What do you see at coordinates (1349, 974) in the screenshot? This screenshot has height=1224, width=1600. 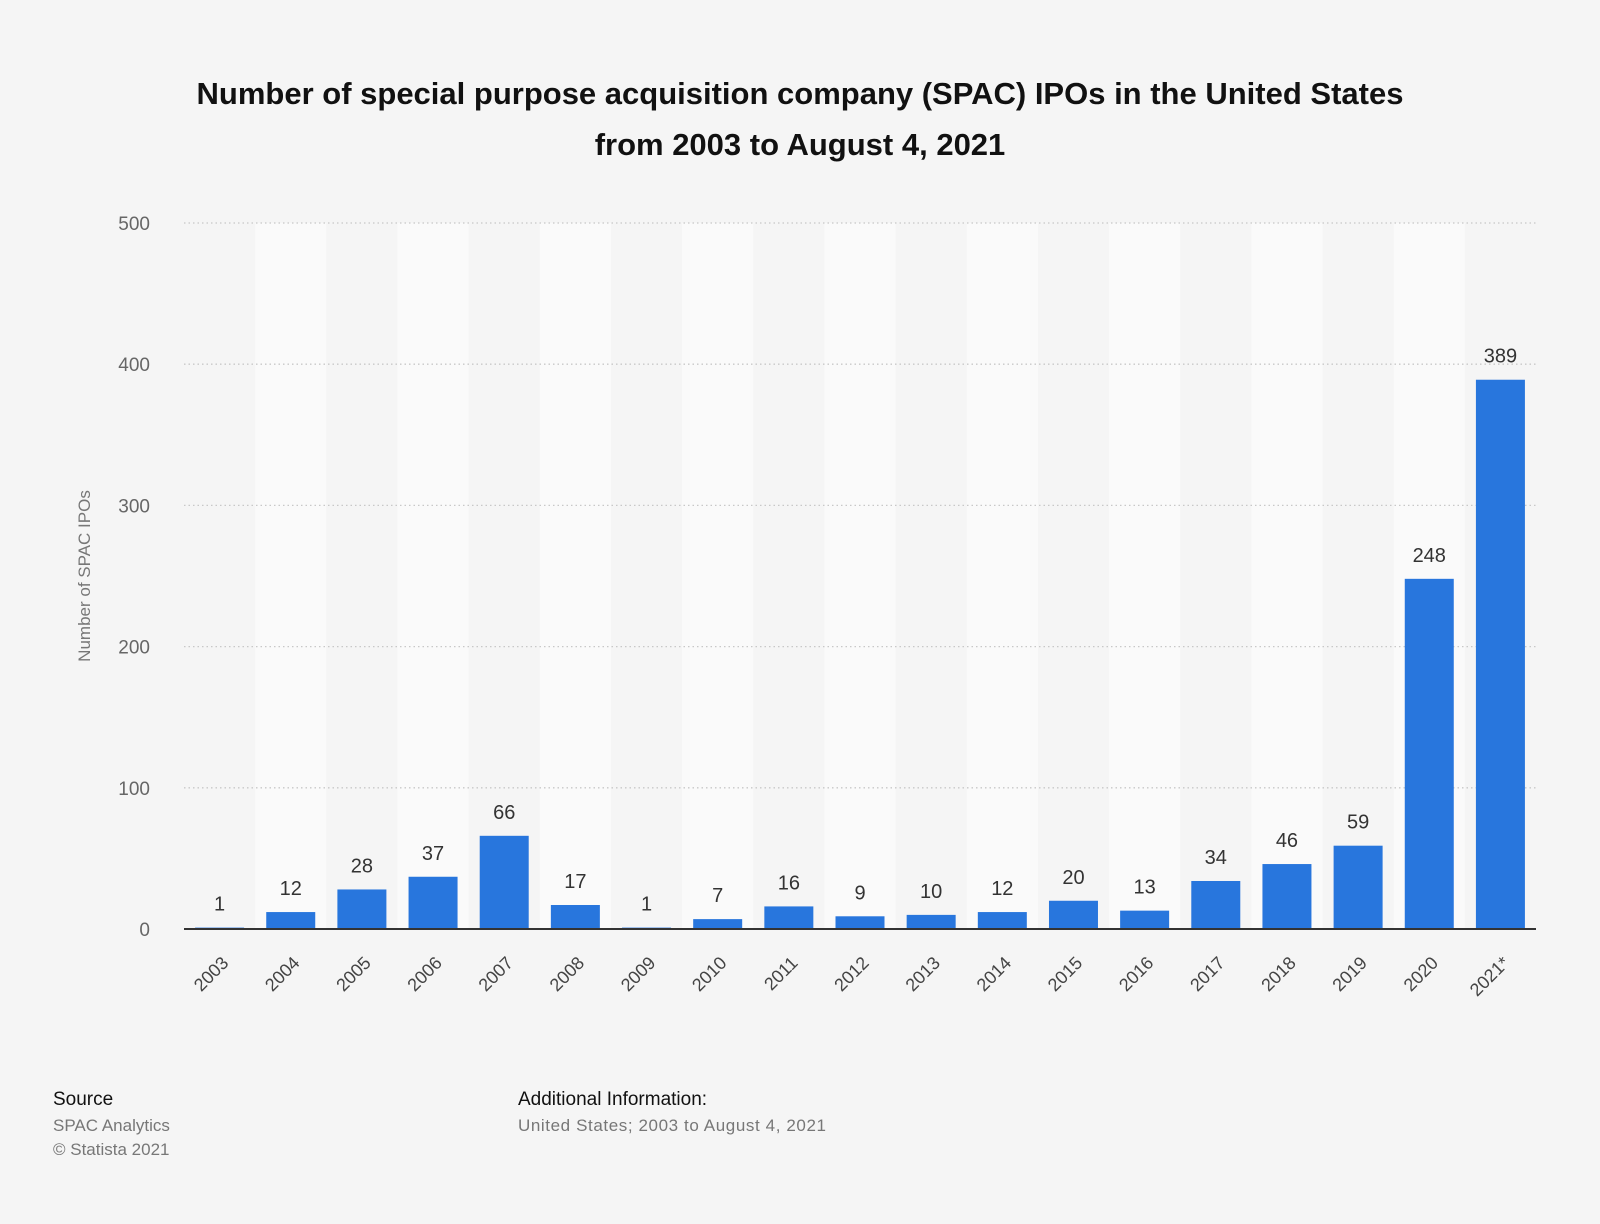 I see `x-tick-label: 2019` at bounding box center [1349, 974].